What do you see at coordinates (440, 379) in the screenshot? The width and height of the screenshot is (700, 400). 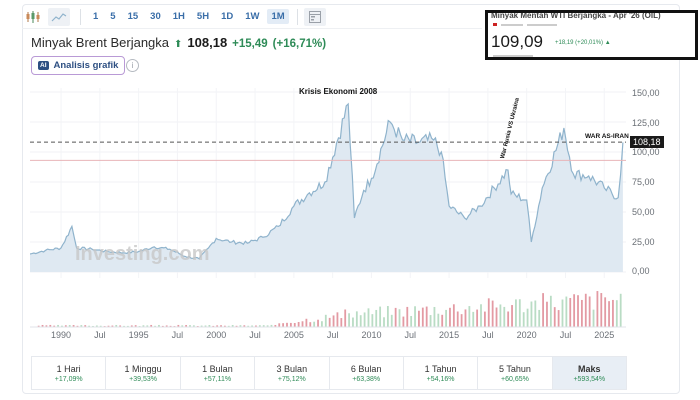 I see `performance-value: +54,16%` at bounding box center [440, 379].